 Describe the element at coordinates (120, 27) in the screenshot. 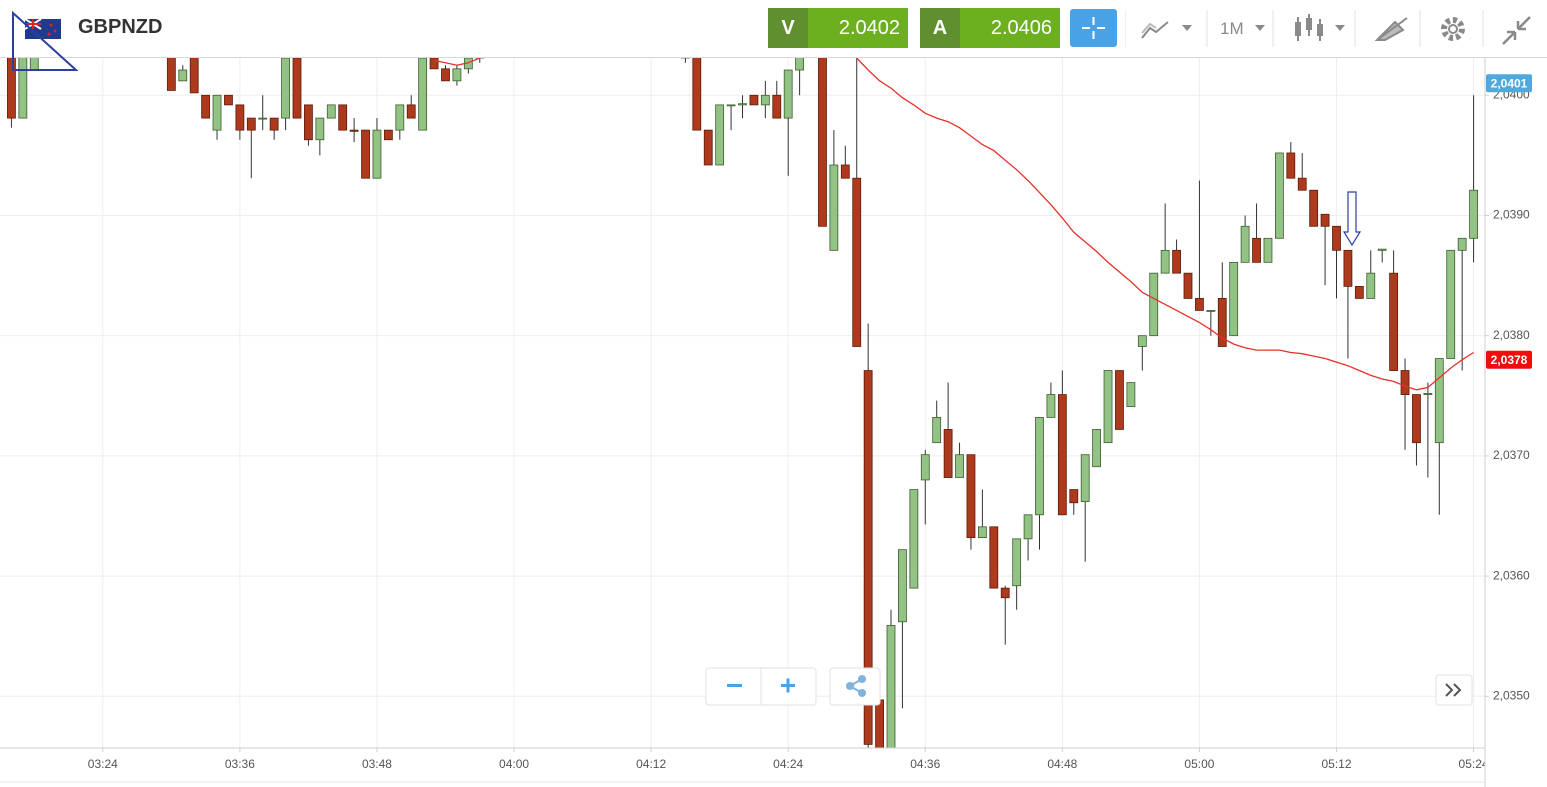

I see `symbol: GBPNZD` at that location.